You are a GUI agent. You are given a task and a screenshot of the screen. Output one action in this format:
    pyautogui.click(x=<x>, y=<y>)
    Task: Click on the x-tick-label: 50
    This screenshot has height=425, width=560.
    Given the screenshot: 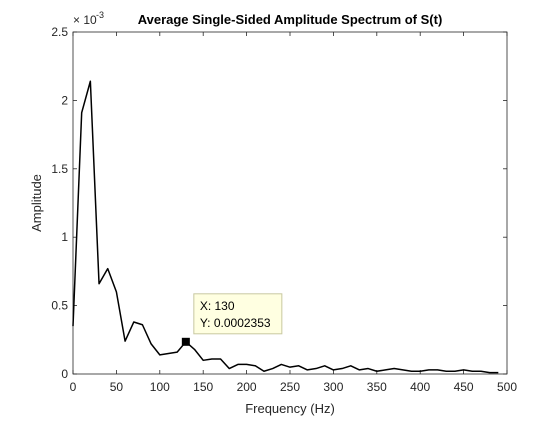 What is the action you would take?
    pyautogui.click(x=117, y=387)
    